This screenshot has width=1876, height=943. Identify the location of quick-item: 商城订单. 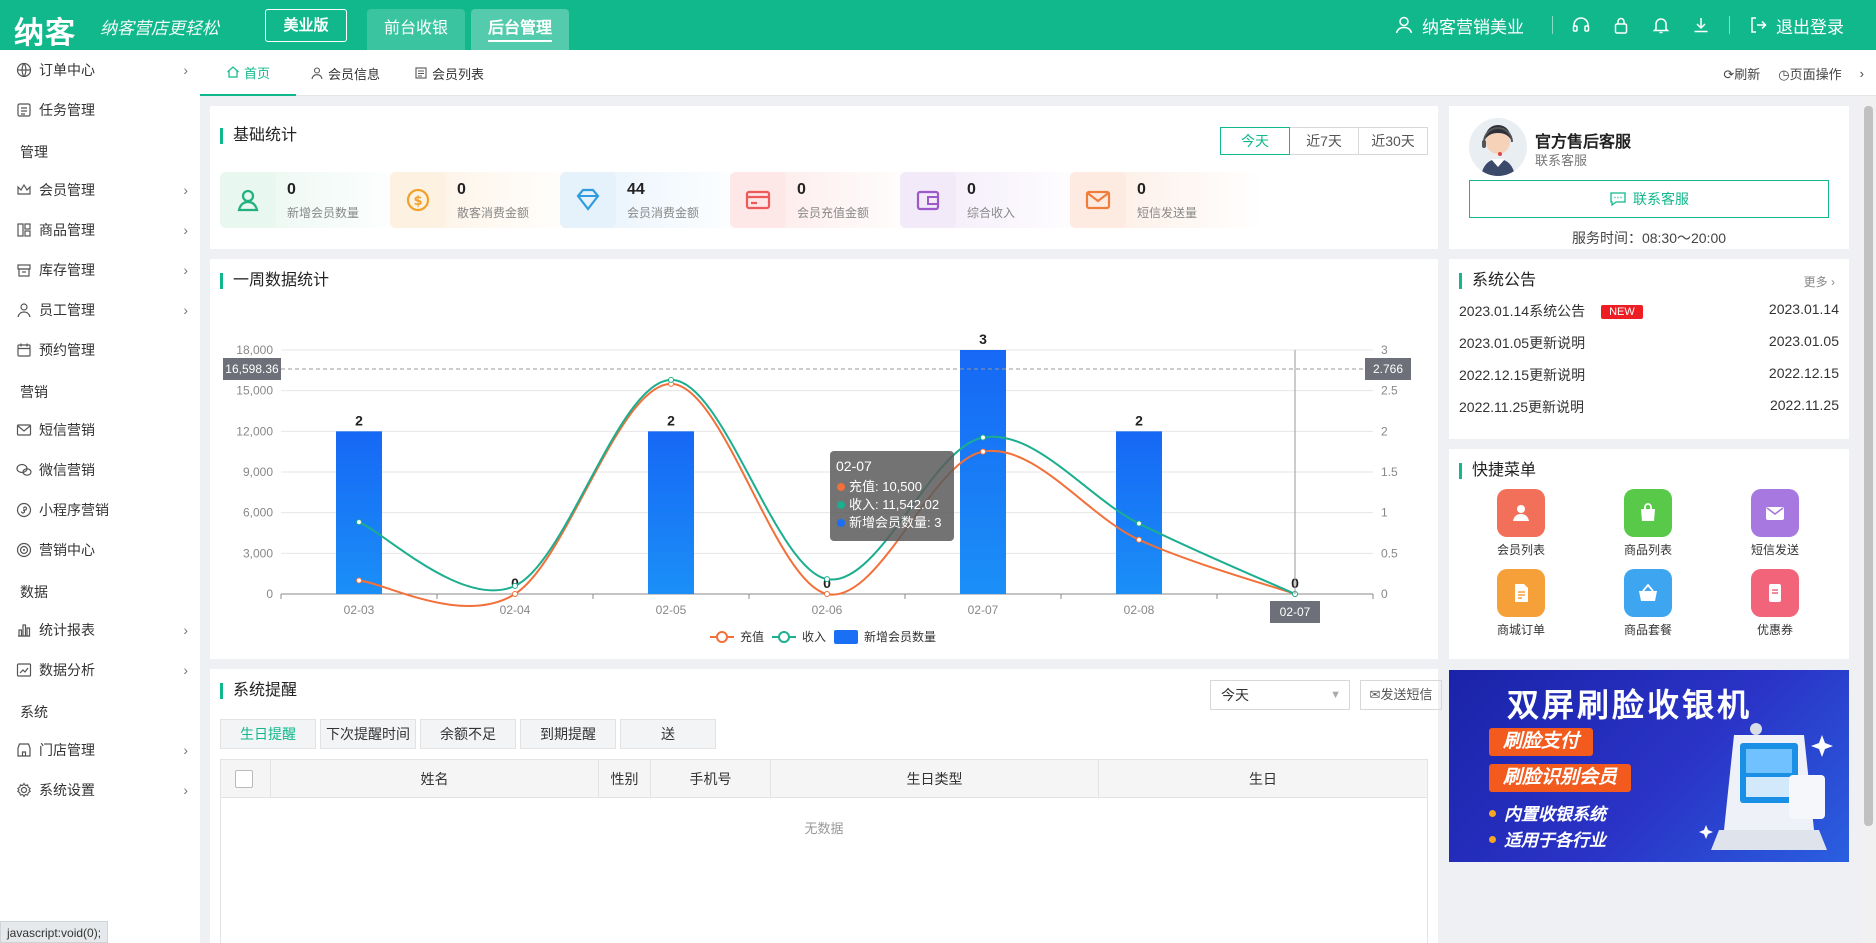
(1521, 603).